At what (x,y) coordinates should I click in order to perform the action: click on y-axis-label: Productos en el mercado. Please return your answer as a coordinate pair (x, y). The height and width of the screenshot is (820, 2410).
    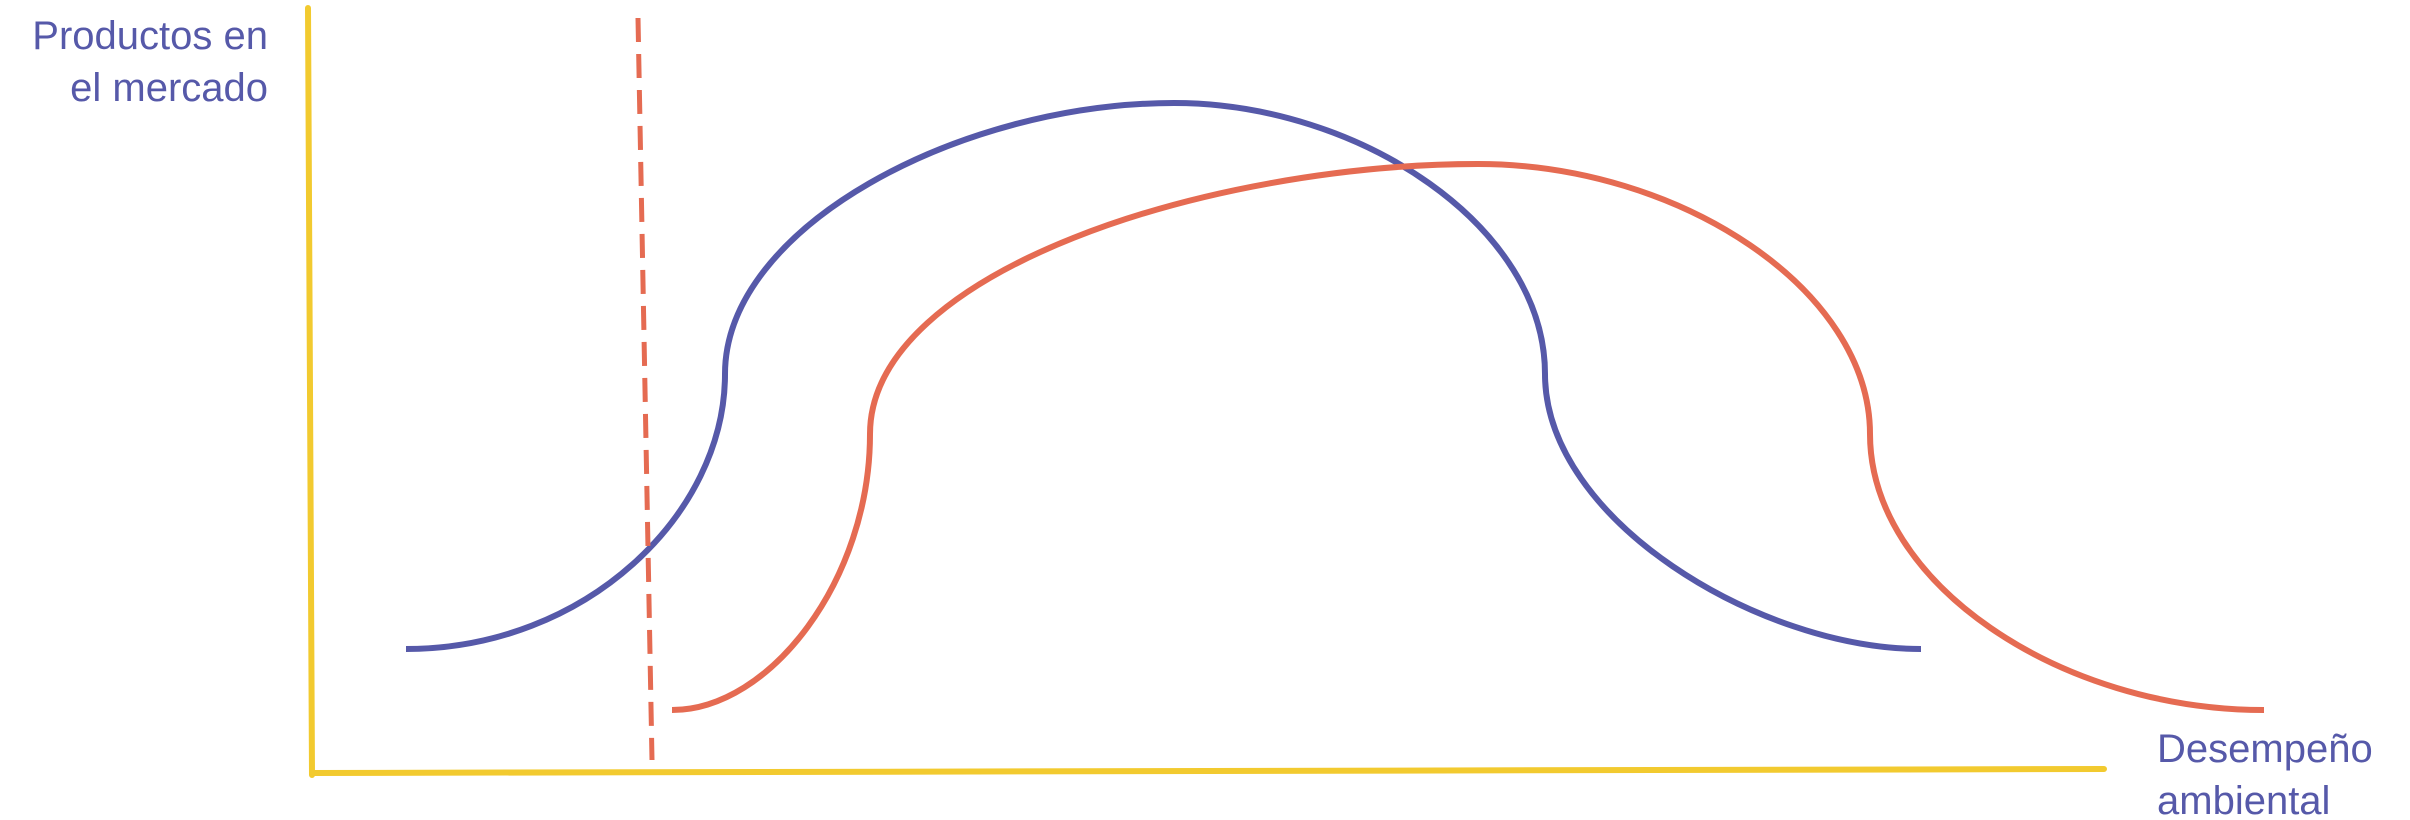
    Looking at the image, I should click on (150, 62).